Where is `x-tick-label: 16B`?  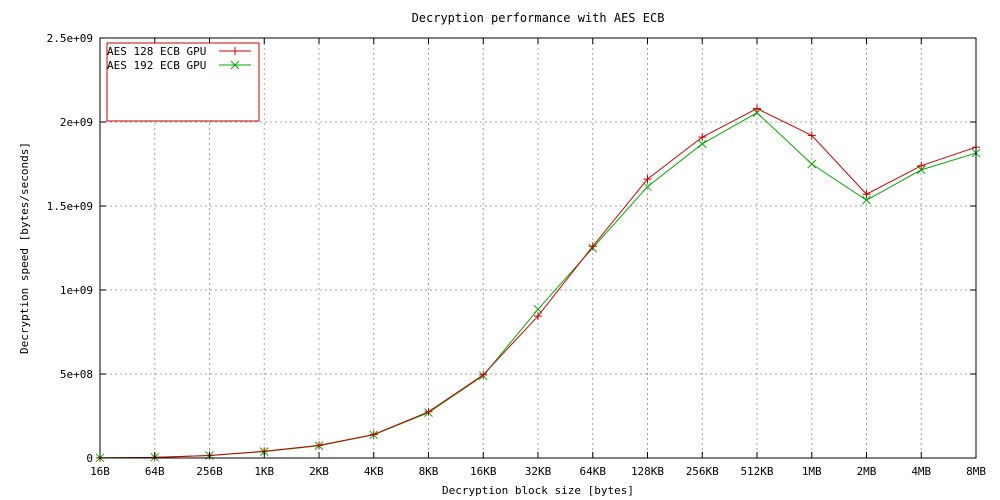 x-tick-label: 16B is located at coordinates (100, 471).